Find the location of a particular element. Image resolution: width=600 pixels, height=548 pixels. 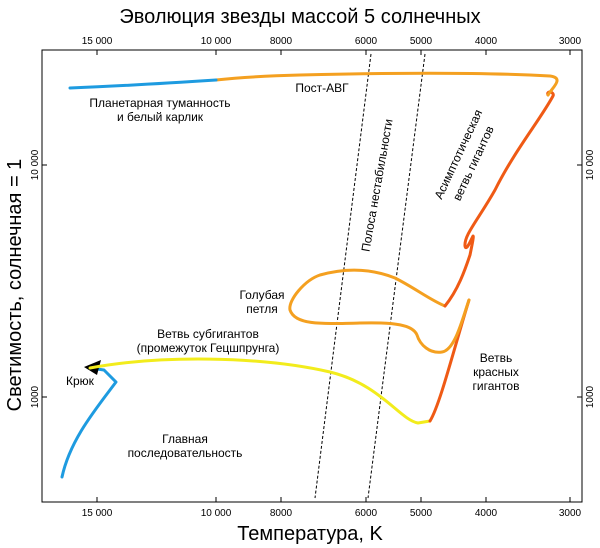

blue-loop-label-2: петля is located at coordinates (262, 309).